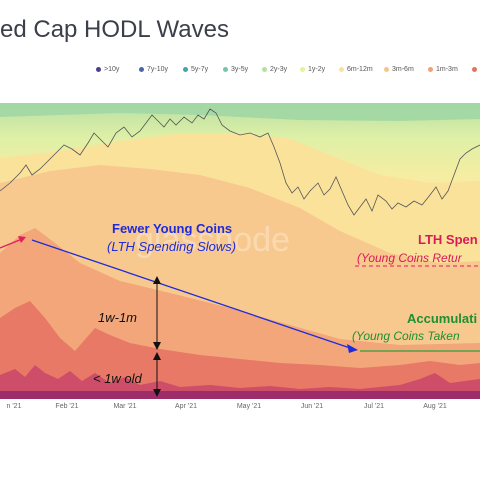  What do you see at coordinates (157, 393) in the screenshot?
I see `measure-head-bottom` at bounding box center [157, 393].